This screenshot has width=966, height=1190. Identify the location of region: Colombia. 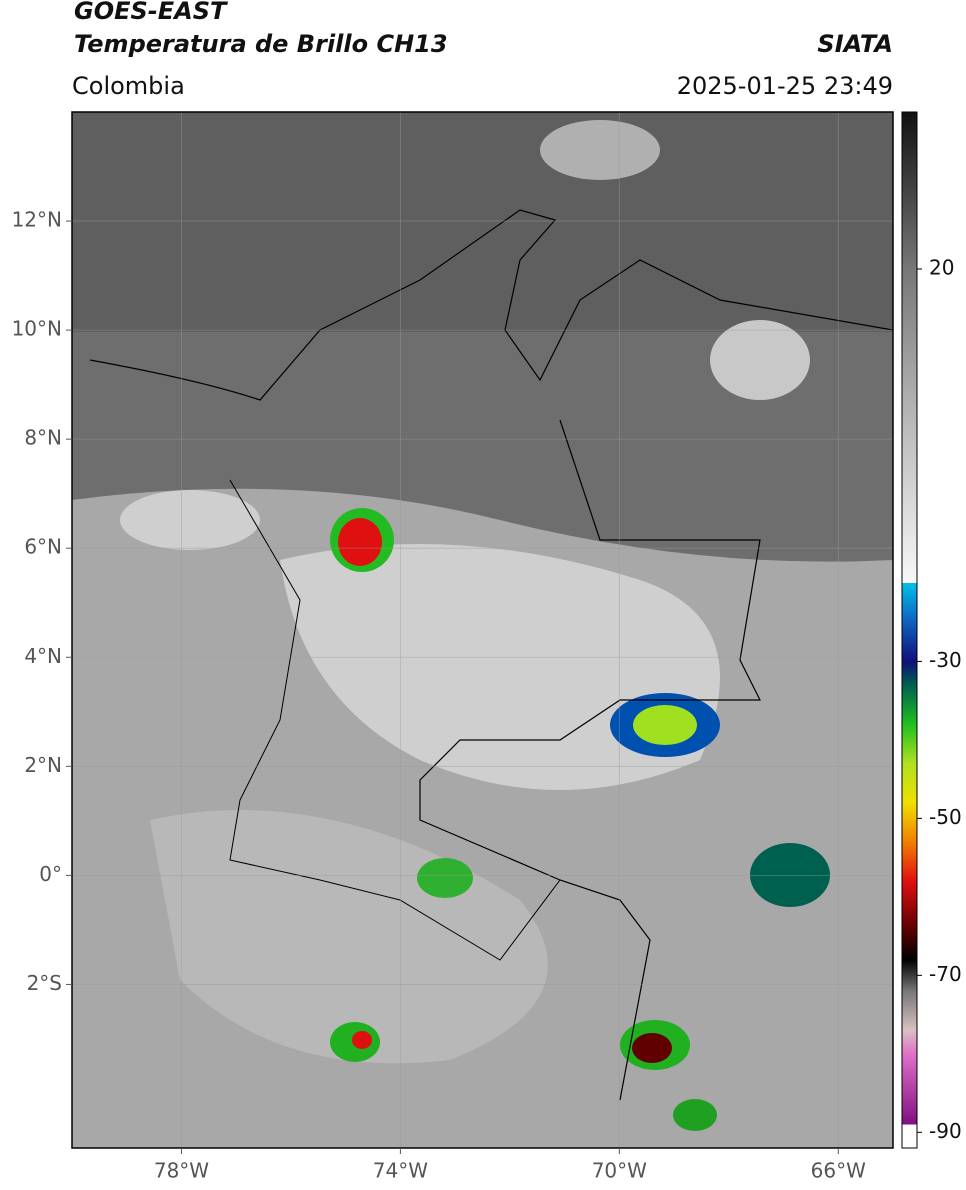
(128, 86).